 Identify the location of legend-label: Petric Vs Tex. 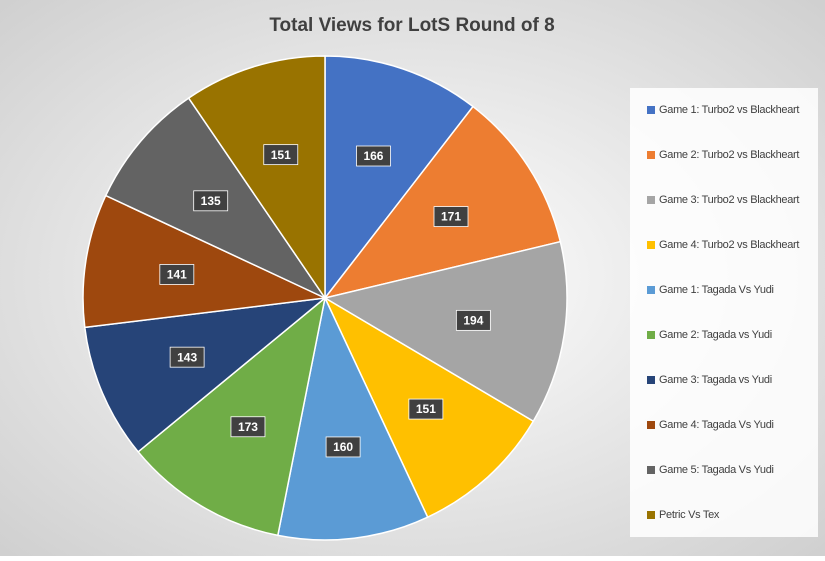
(689, 515).